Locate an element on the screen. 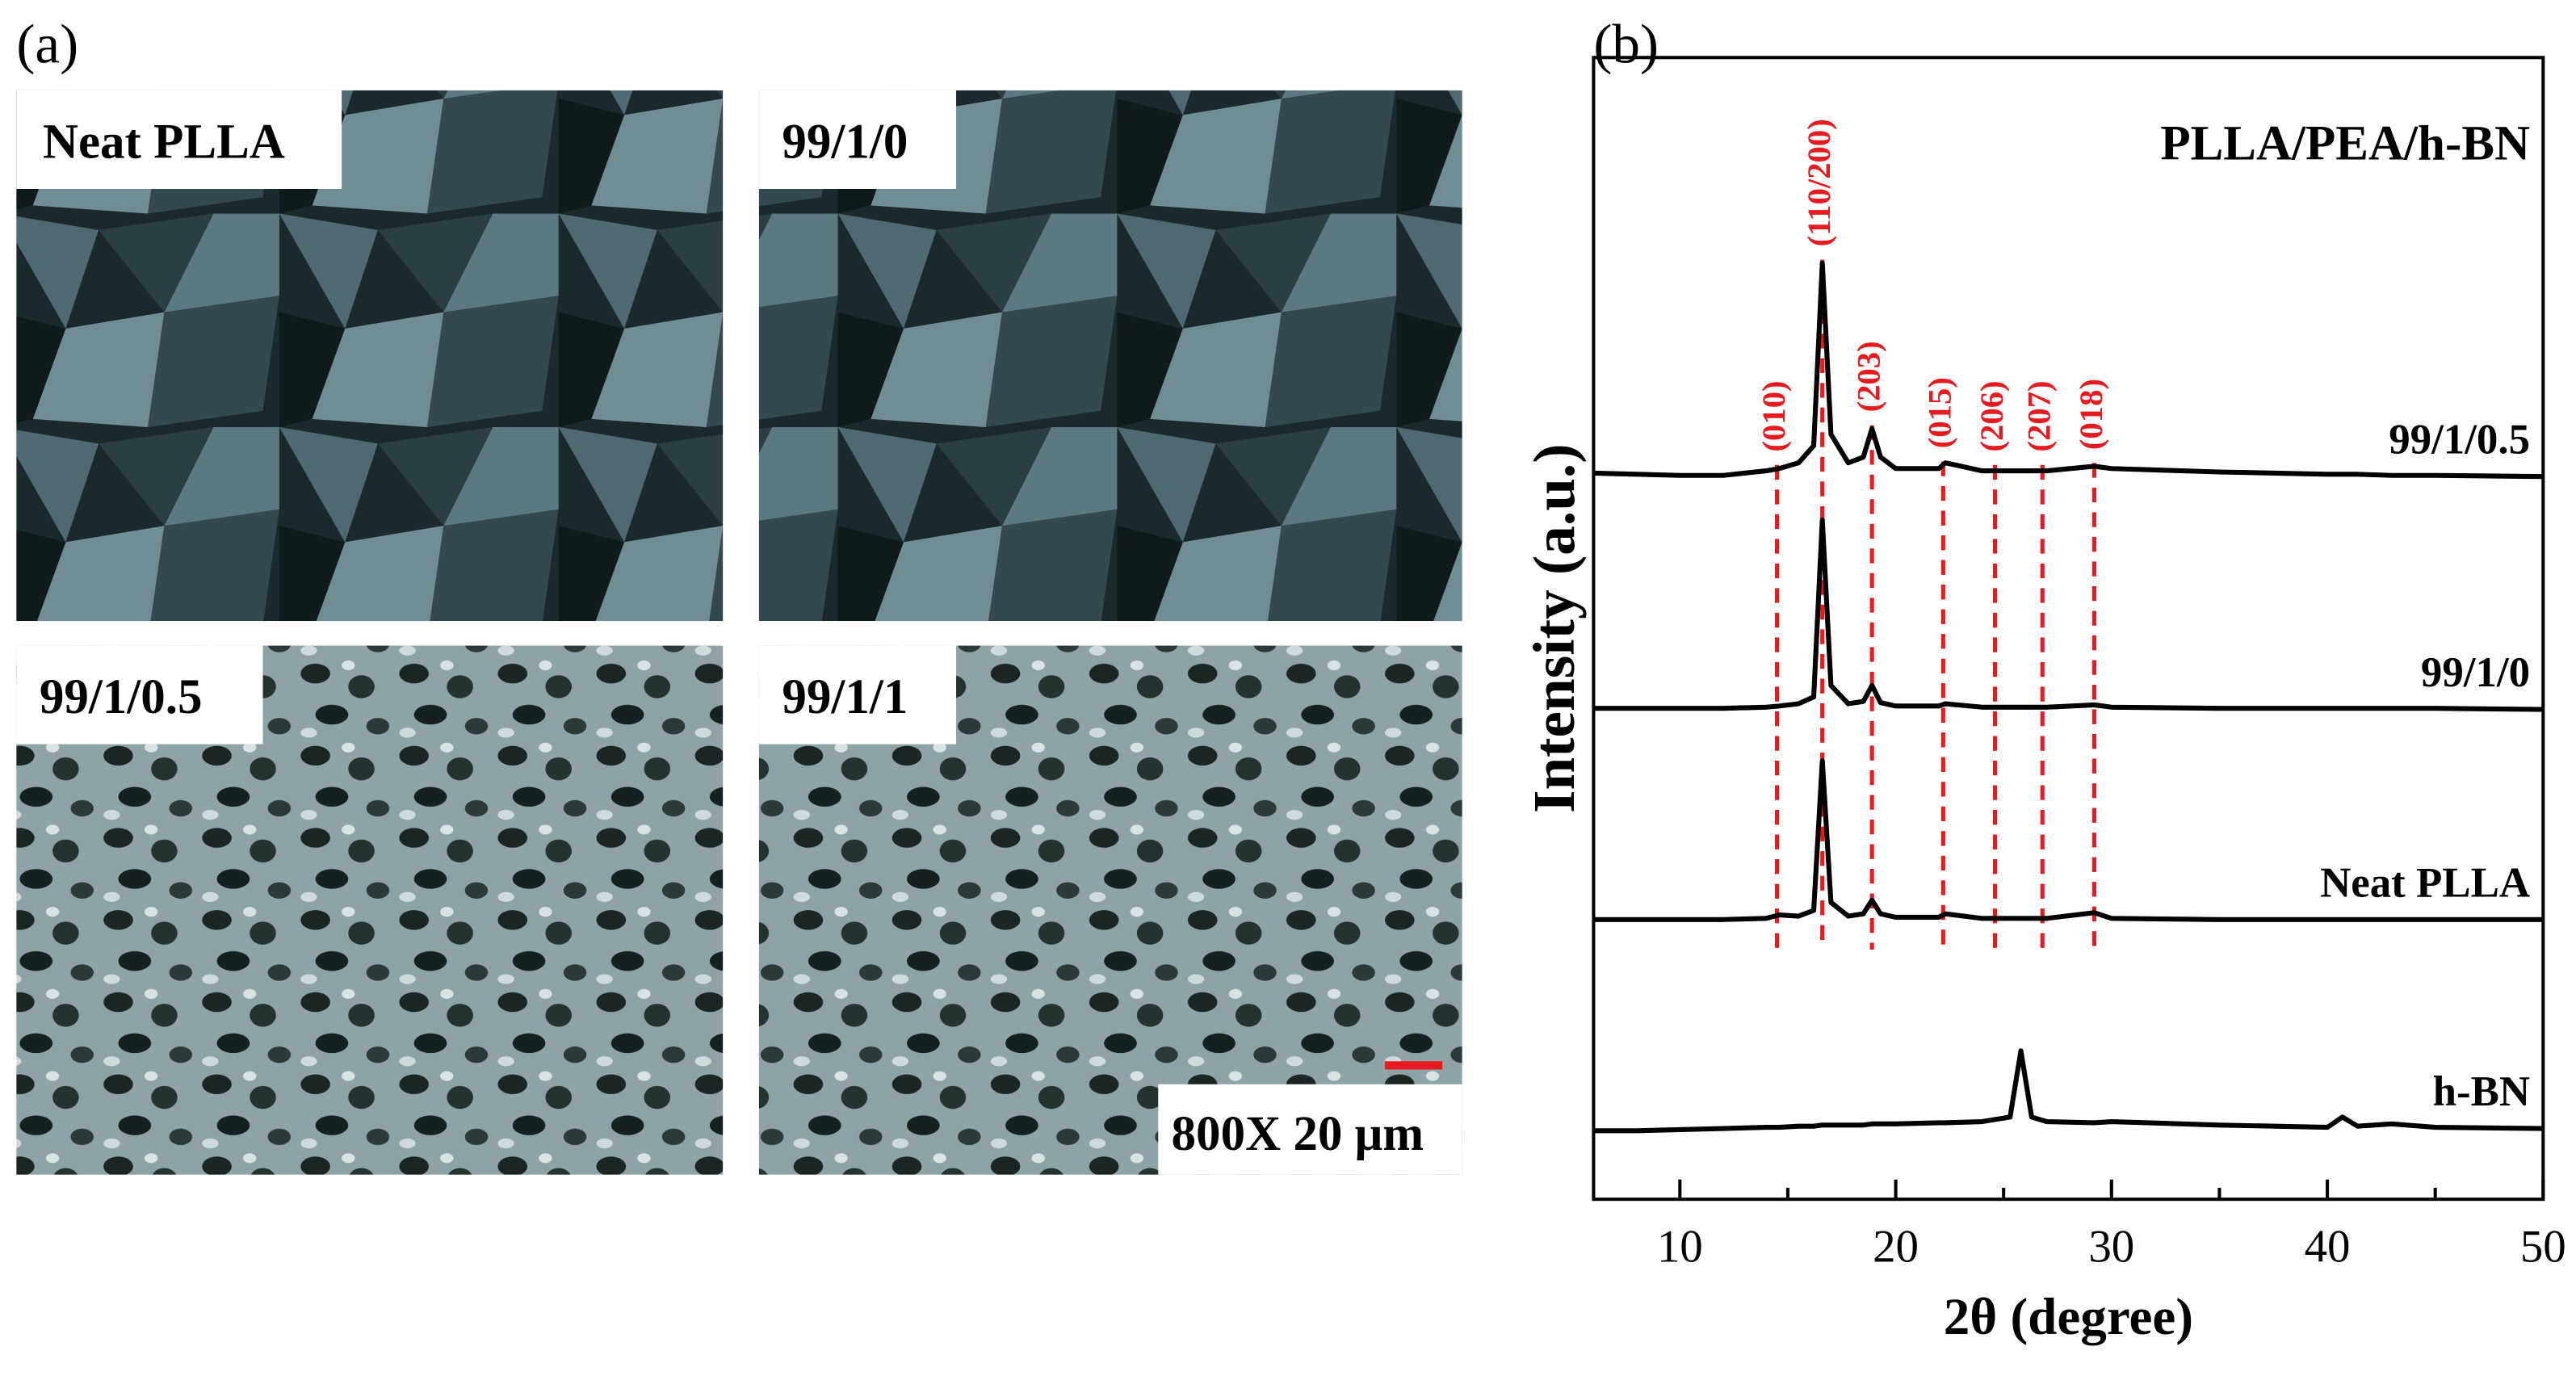 This screenshot has width=2576, height=1380. peak-label: (015) is located at coordinates (1940, 412).